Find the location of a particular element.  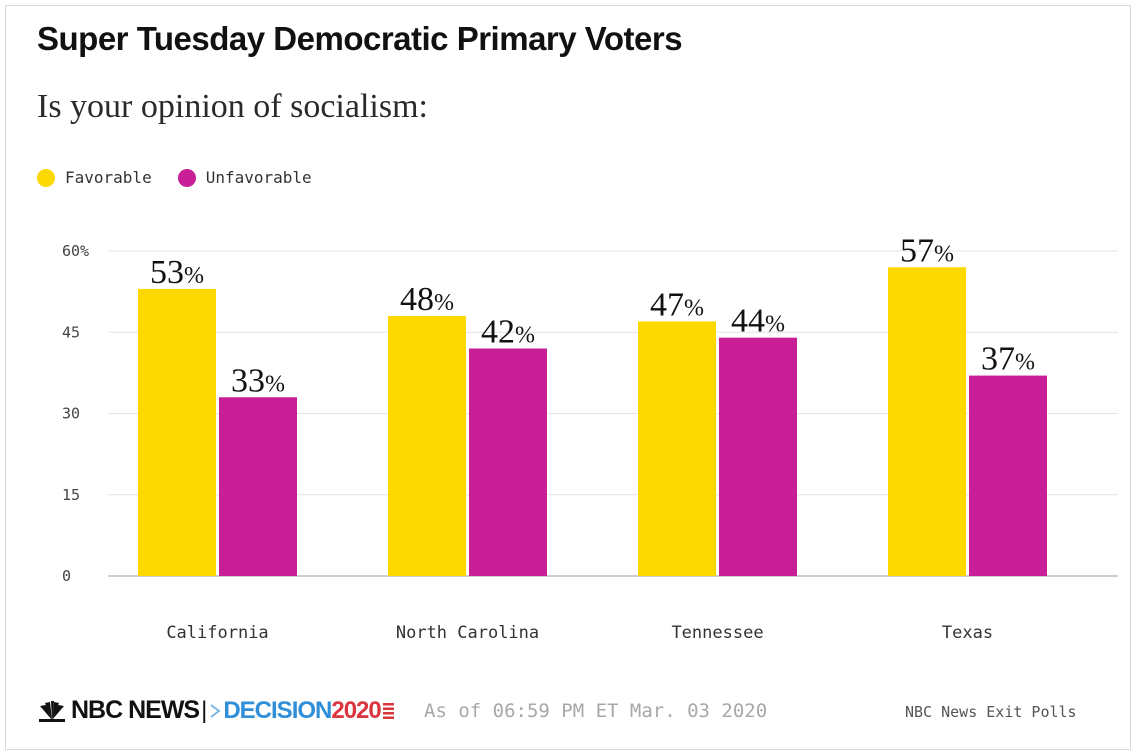

y-tick-label-60: 60% is located at coordinates (75, 251).